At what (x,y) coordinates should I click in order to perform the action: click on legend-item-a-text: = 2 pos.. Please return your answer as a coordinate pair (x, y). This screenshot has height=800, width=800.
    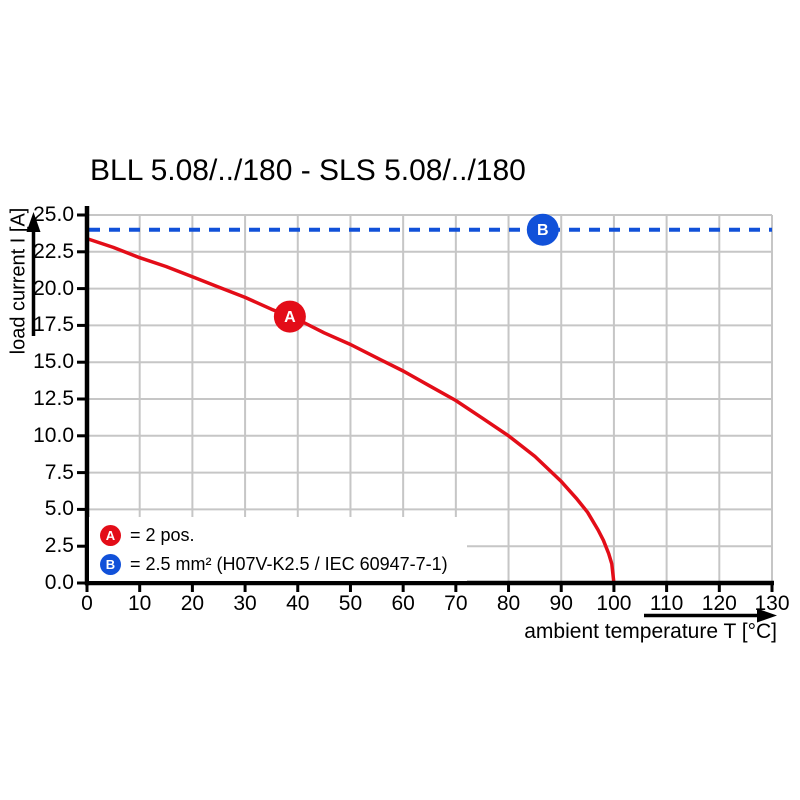
    Looking at the image, I should click on (162, 535).